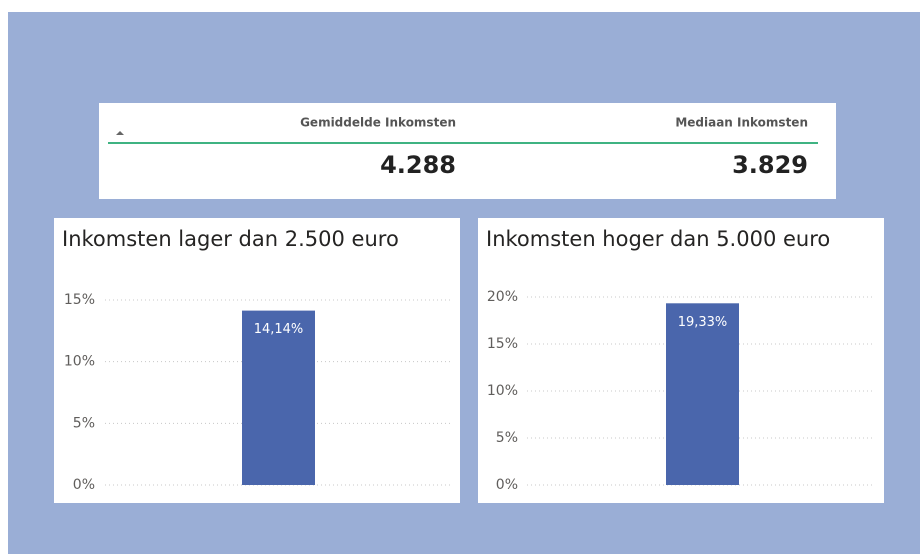  Describe the element at coordinates (418, 165) in the screenshot. I see `kpi-value: 4.288` at that location.